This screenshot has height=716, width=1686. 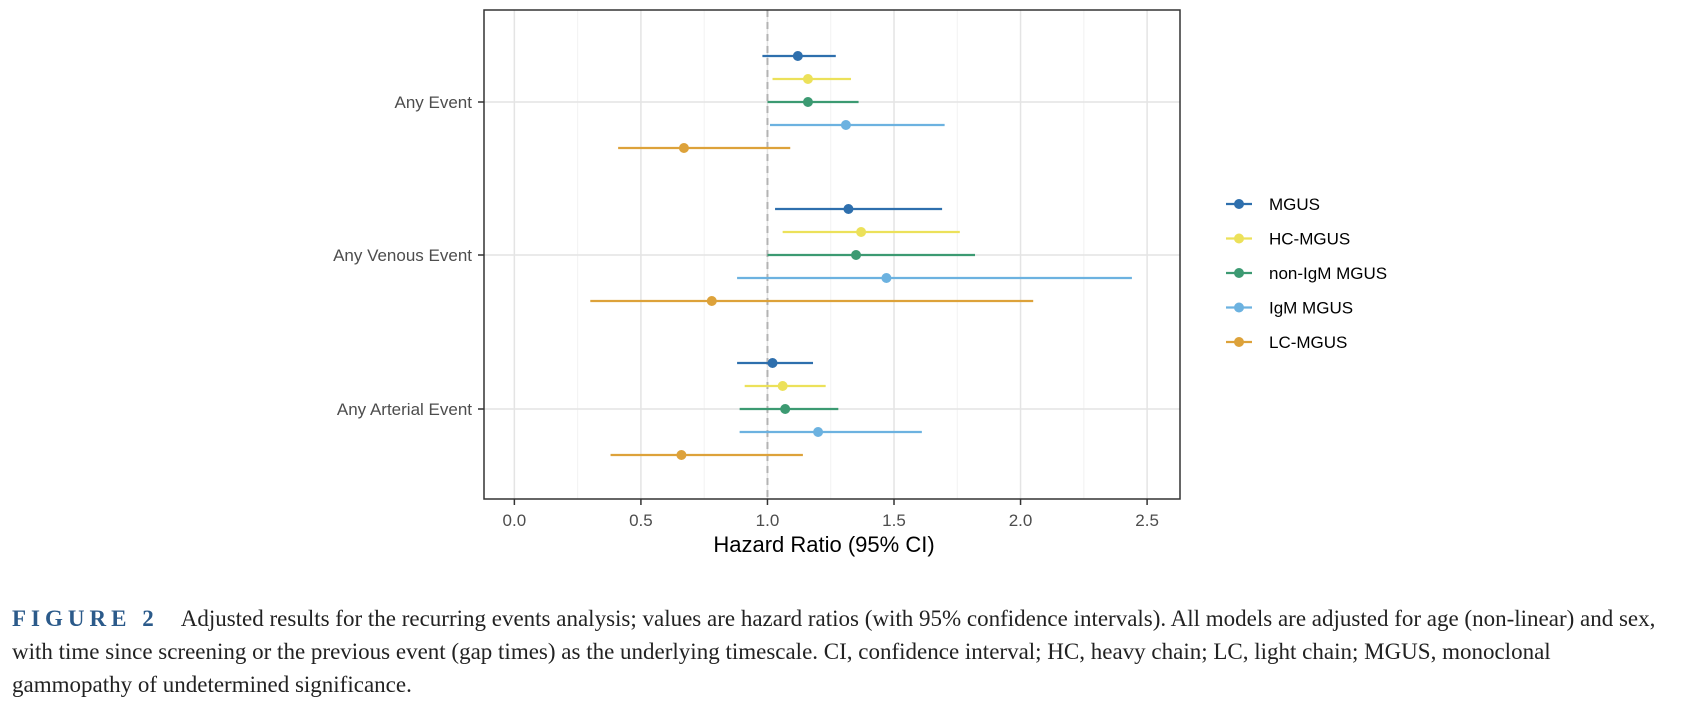 I want to click on x-tick-label: 0.0, so click(x=515, y=520).